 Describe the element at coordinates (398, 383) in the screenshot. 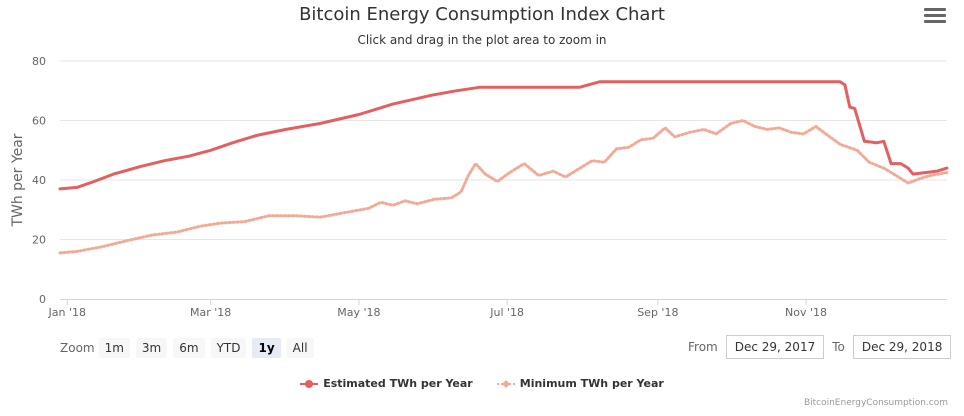

I see `legend-label-estimated: Estimated TWh per Year` at that location.